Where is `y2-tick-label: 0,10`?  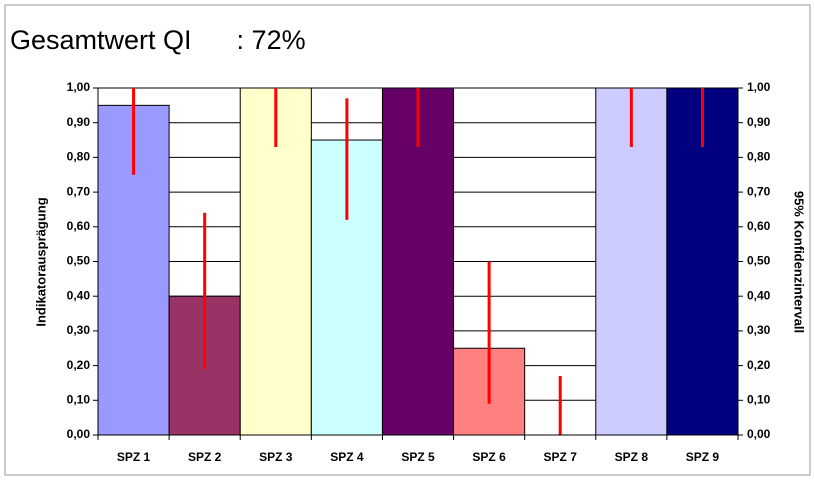
y2-tick-label: 0,10 is located at coordinates (759, 399).